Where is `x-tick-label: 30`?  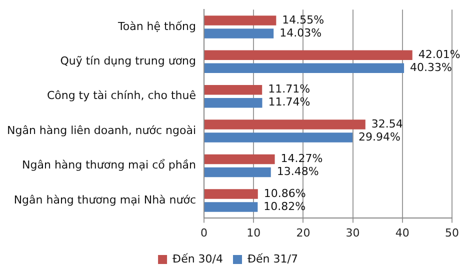 x-tick-label: 30 is located at coordinates (353, 233).